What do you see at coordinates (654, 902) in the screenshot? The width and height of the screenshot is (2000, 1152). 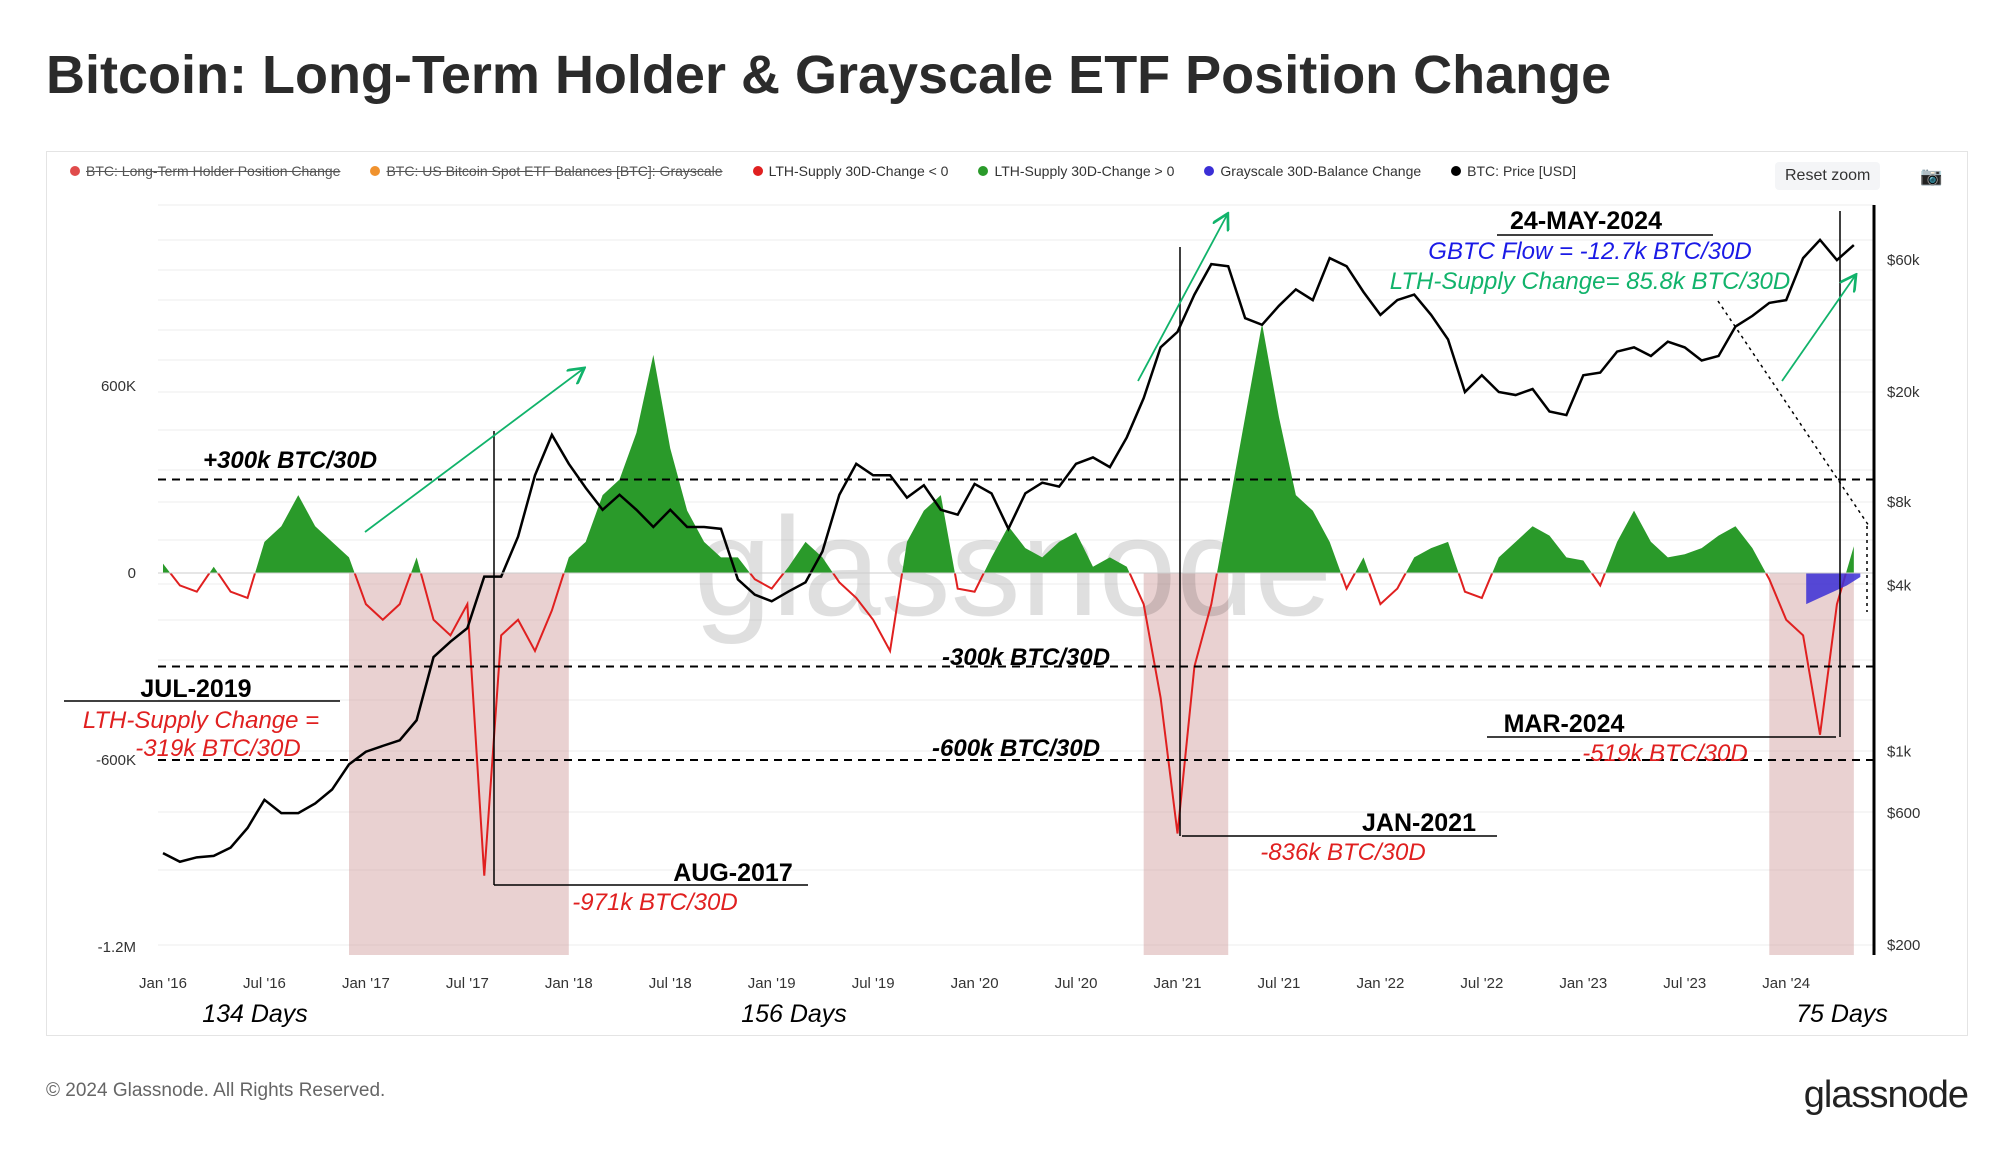 I see `annotation-aug2017-value: -971k BTC/30D` at bounding box center [654, 902].